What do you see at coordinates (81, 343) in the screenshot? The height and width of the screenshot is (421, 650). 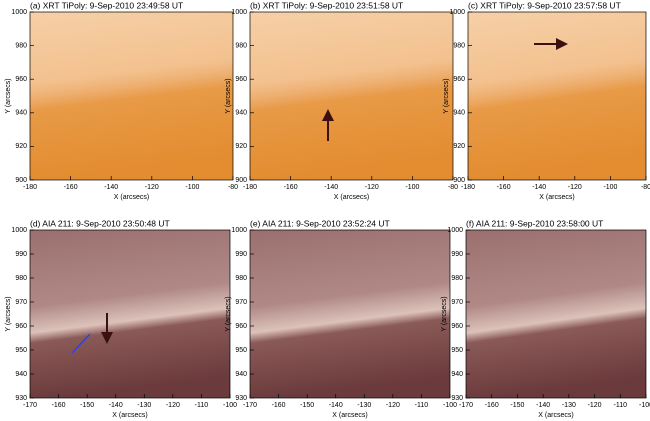 I see `marker-line` at bounding box center [81, 343].